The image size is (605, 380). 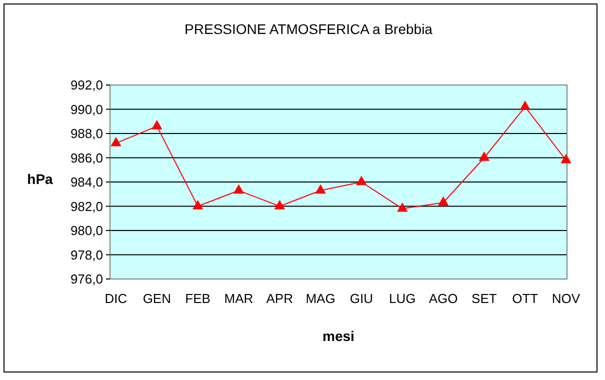 I want to click on x-tick-label: FEB, so click(x=197, y=298).